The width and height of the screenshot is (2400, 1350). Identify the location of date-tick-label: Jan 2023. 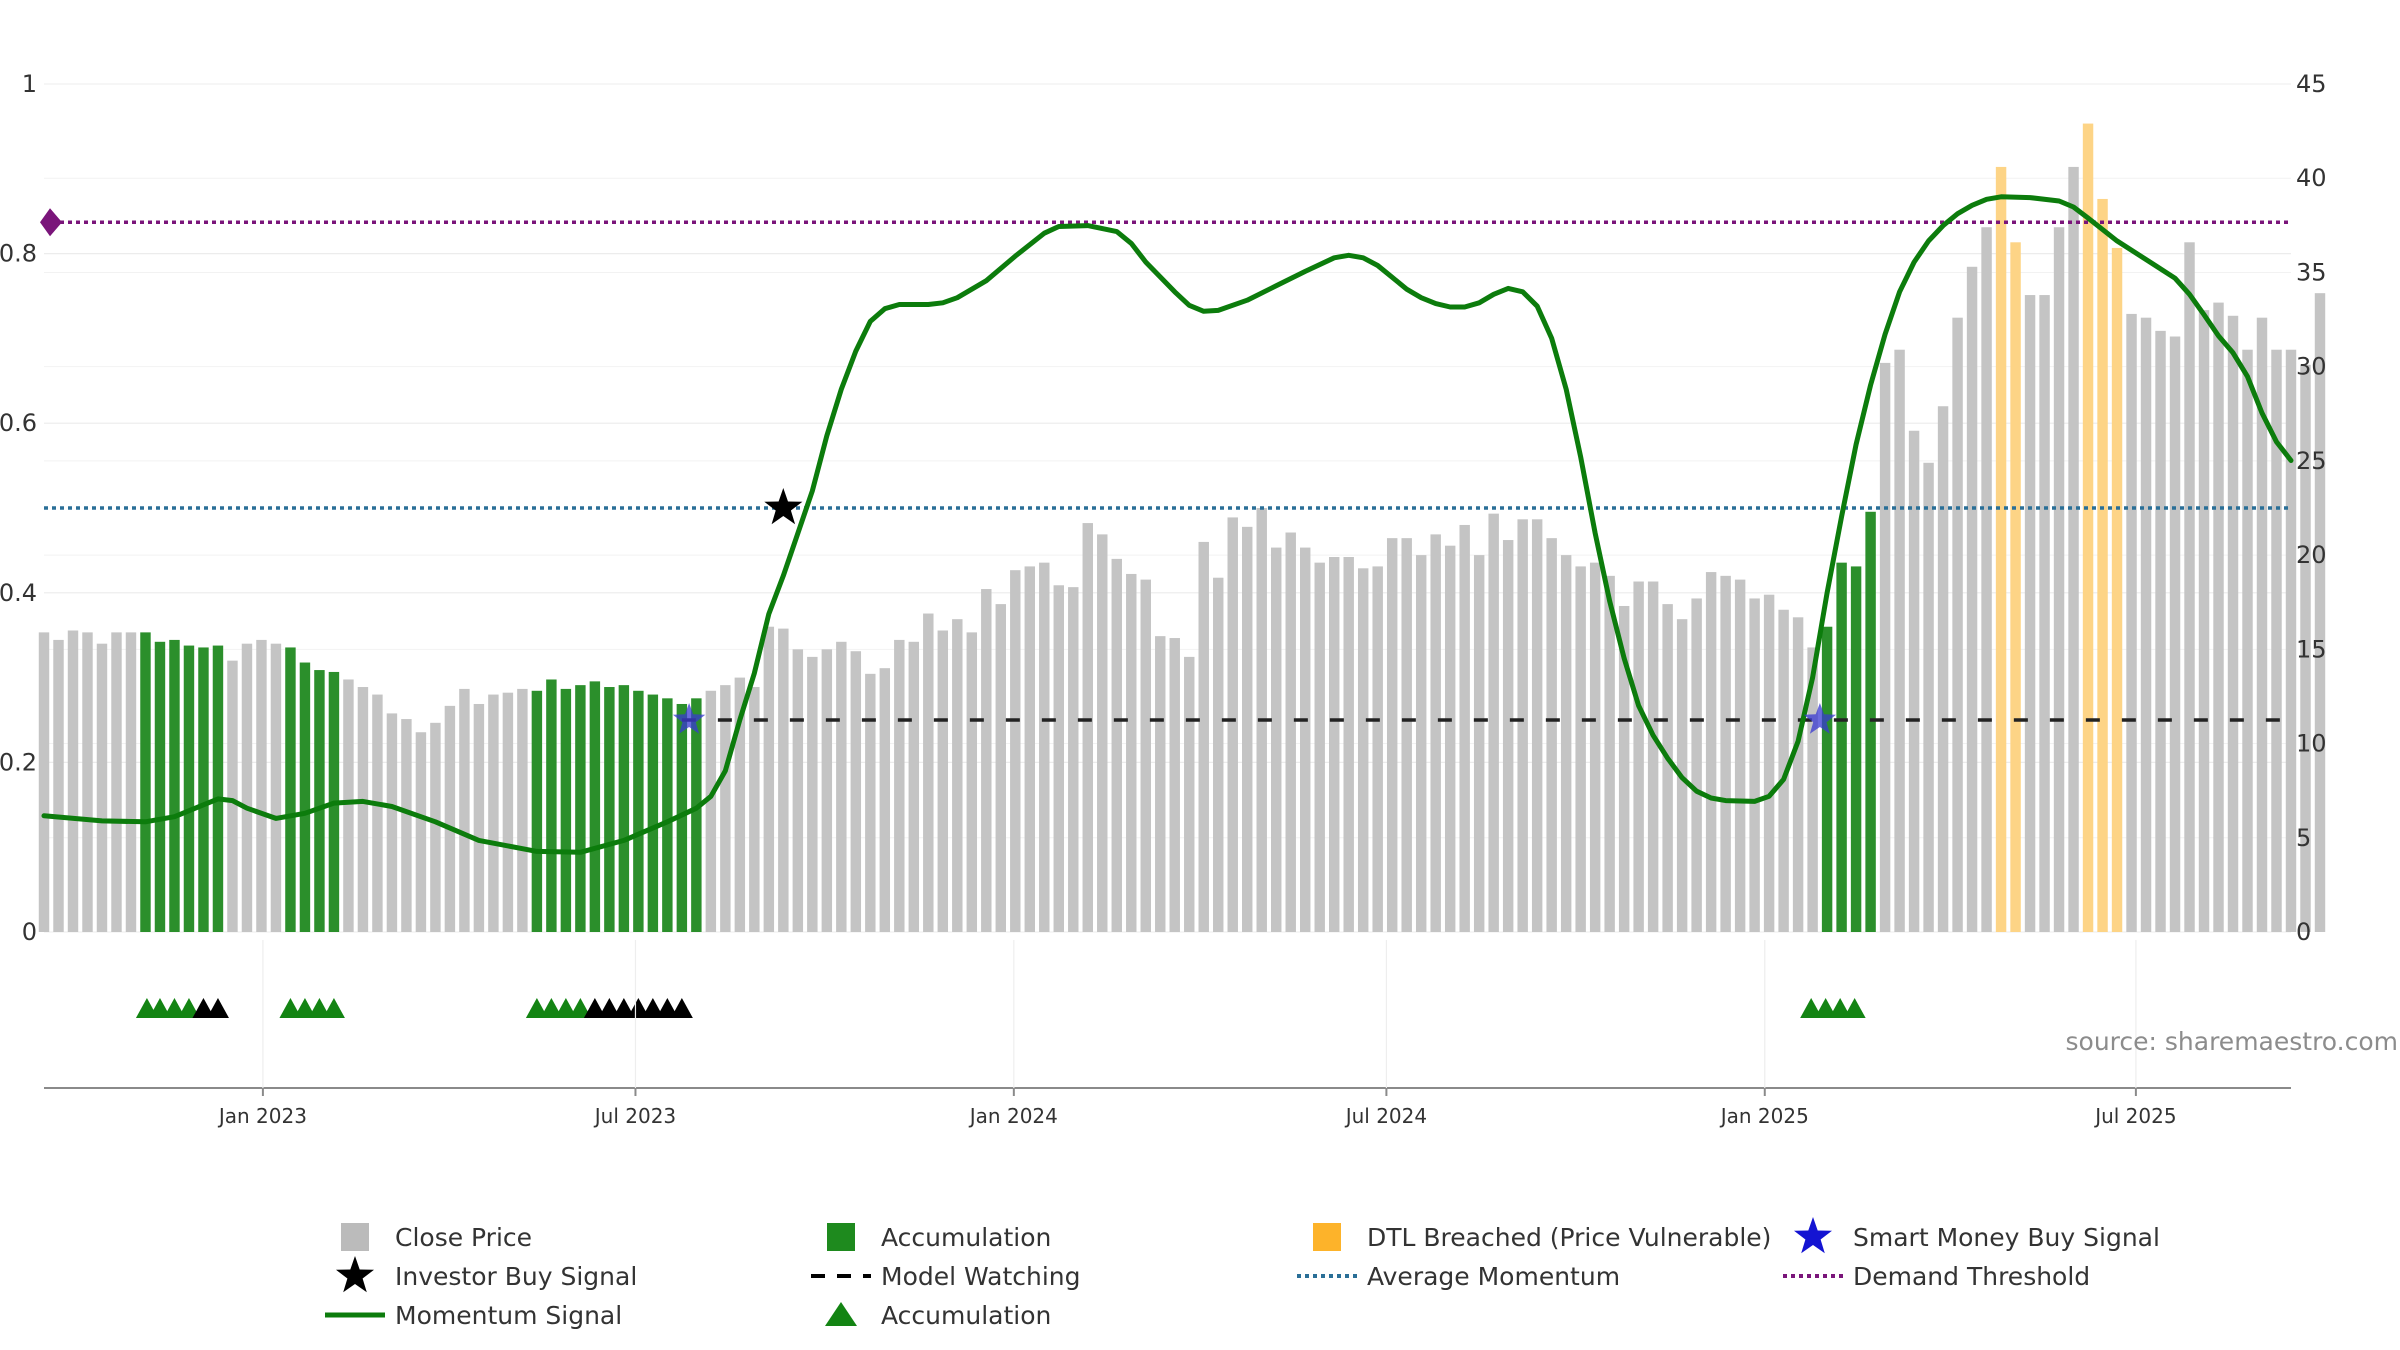
(262, 1116).